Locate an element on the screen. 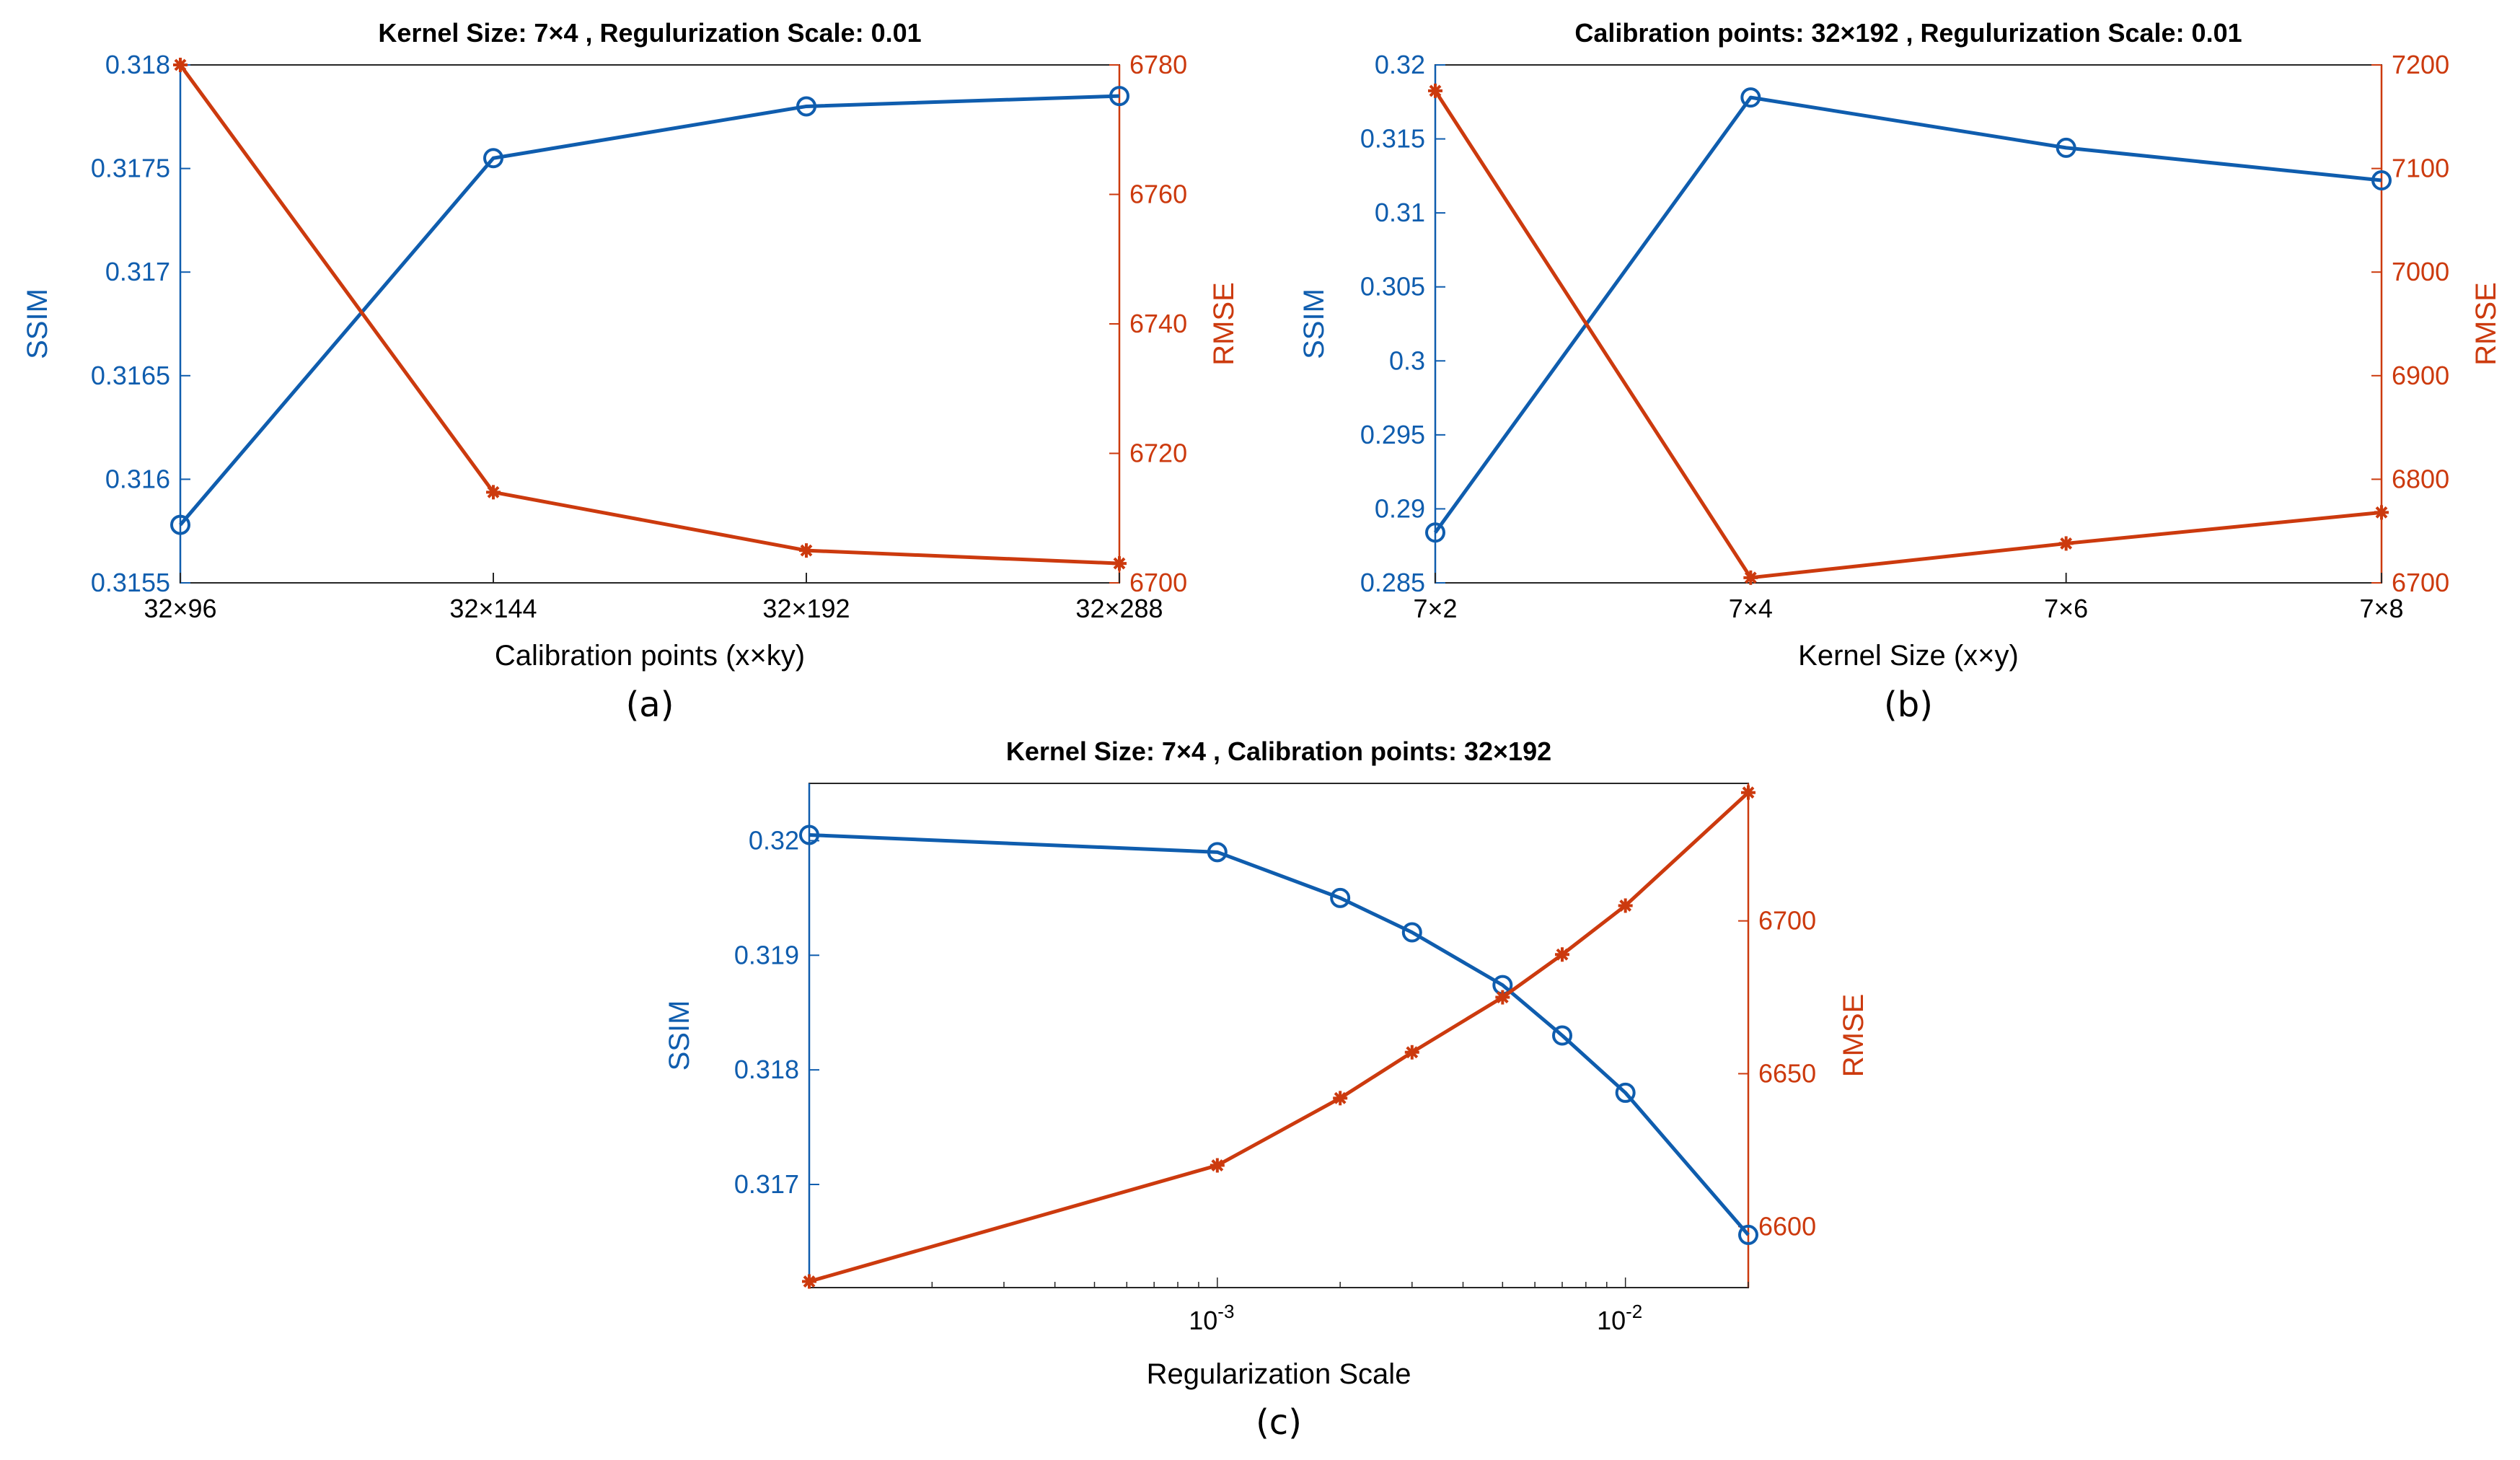 The image size is (2520, 1460). xtick-label: 10⁻² is located at coordinates (1619, 1318).